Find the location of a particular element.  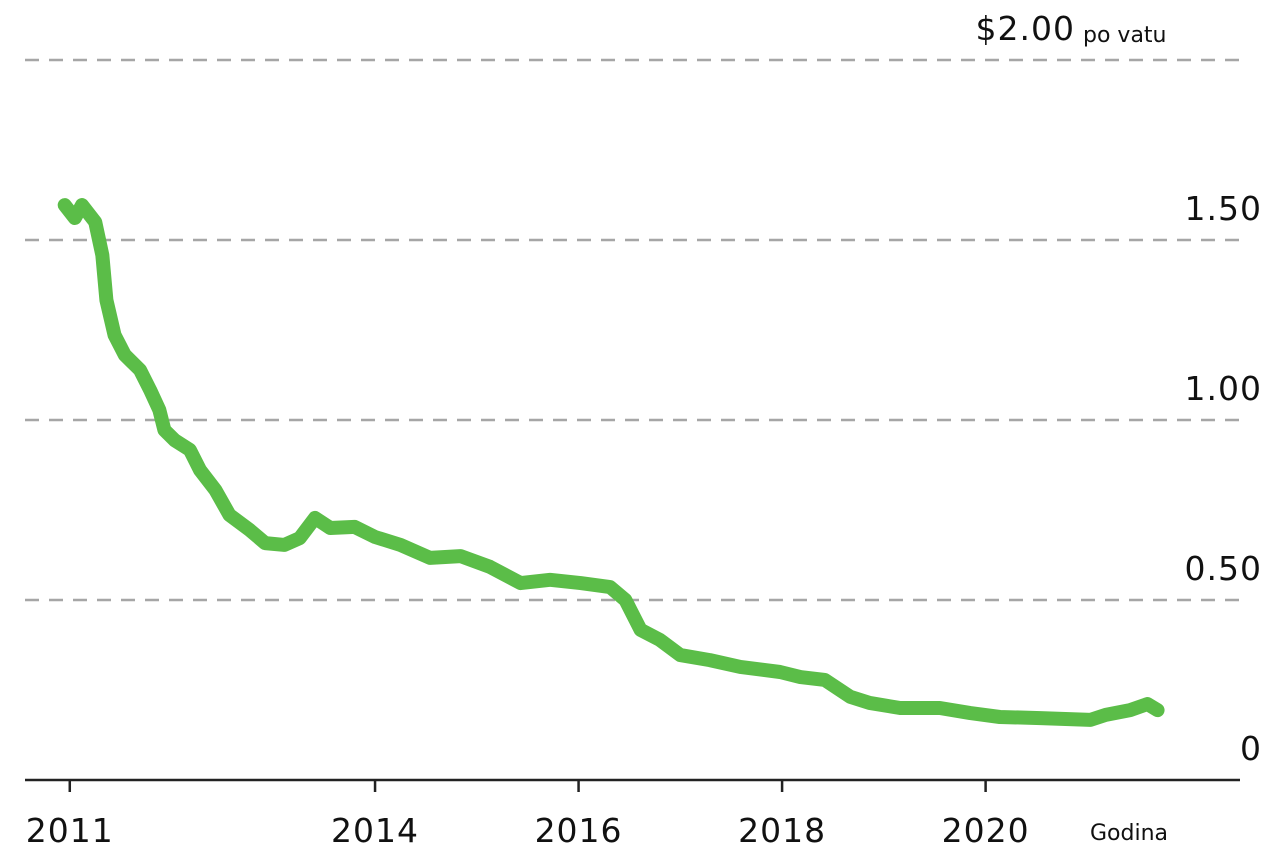

y-axis-label: po vatu is located at coordinates (1125, 35).